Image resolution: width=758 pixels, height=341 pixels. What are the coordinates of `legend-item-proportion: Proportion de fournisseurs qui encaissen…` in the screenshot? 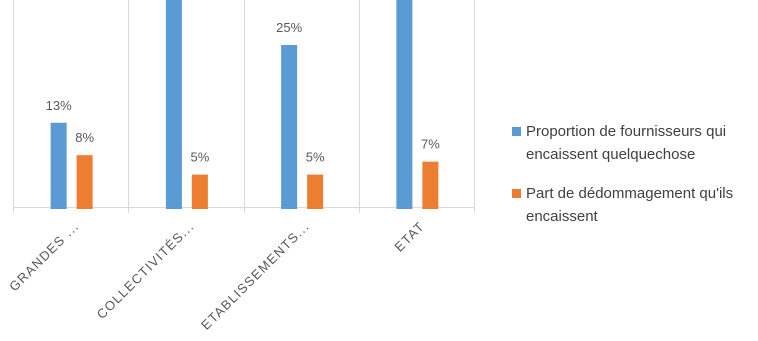 It's located at (635, 143).